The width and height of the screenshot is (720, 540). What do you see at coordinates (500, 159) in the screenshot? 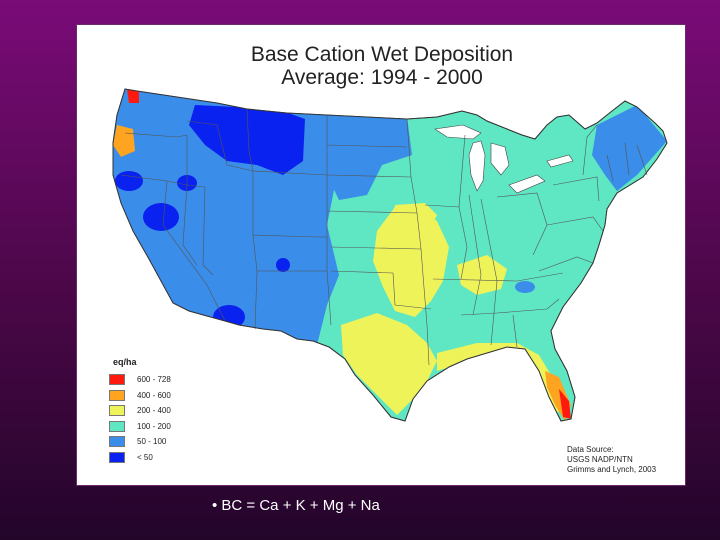
I see `great-lake-huron` at bounding box center [500, 159].